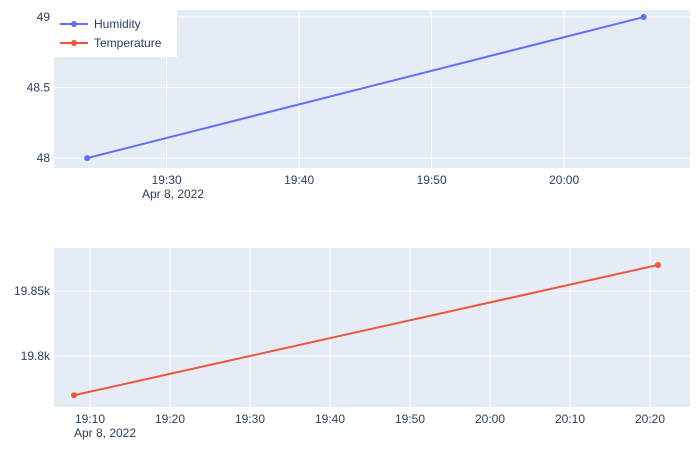  What do you see at coordinates (170, 419) in the screenshot?
I see `x-tick-label: 19:20` at bounding box center [170, 419].